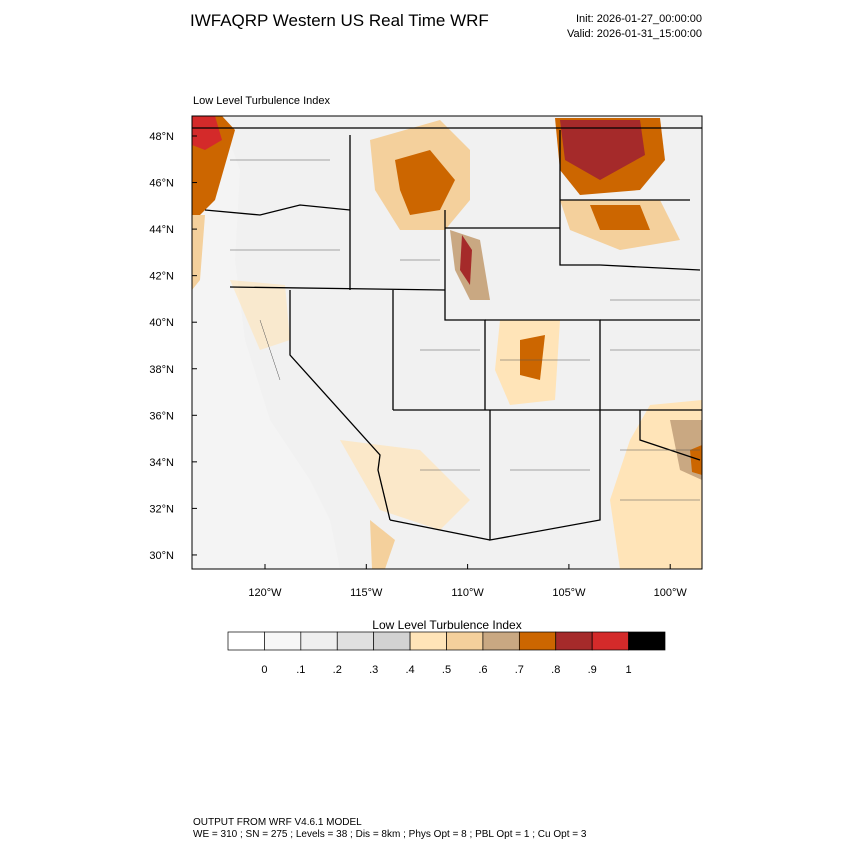 The image size is (850, 855). Describe the element at coordinates (161, 370) in the screenshot. I see `lat-label: 38°N` at that location.